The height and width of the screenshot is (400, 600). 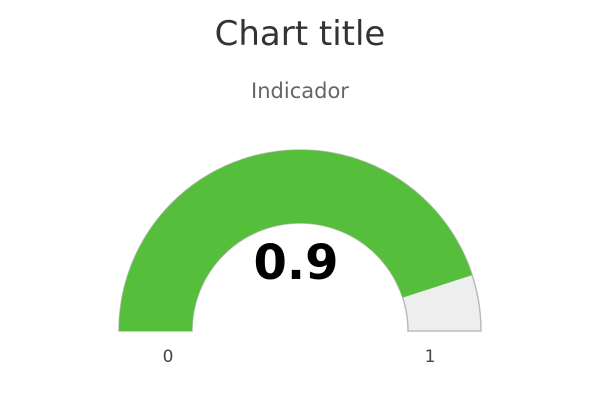 I want to click on chart-title: Chart title, so click(x=300, y=34).